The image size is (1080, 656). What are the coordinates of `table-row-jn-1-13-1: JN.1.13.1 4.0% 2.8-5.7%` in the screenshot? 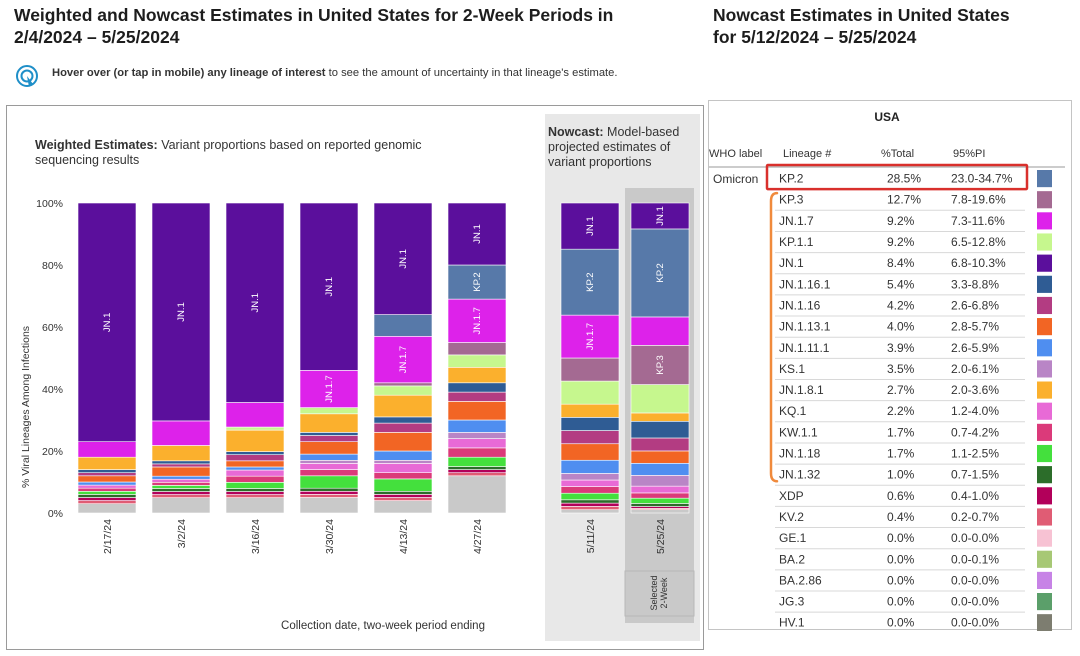 It's located at (913, 328).